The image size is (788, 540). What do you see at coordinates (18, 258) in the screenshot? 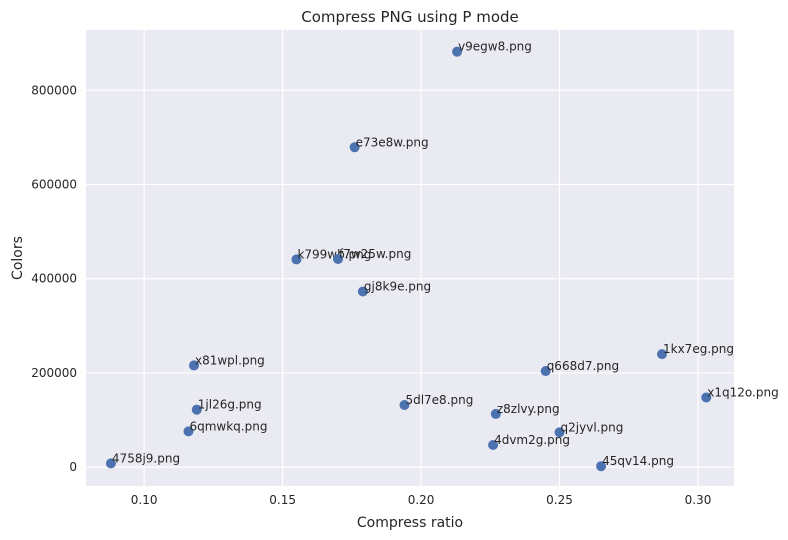
I see `y-axis-label: Colors` at bounding box center [18, 258].